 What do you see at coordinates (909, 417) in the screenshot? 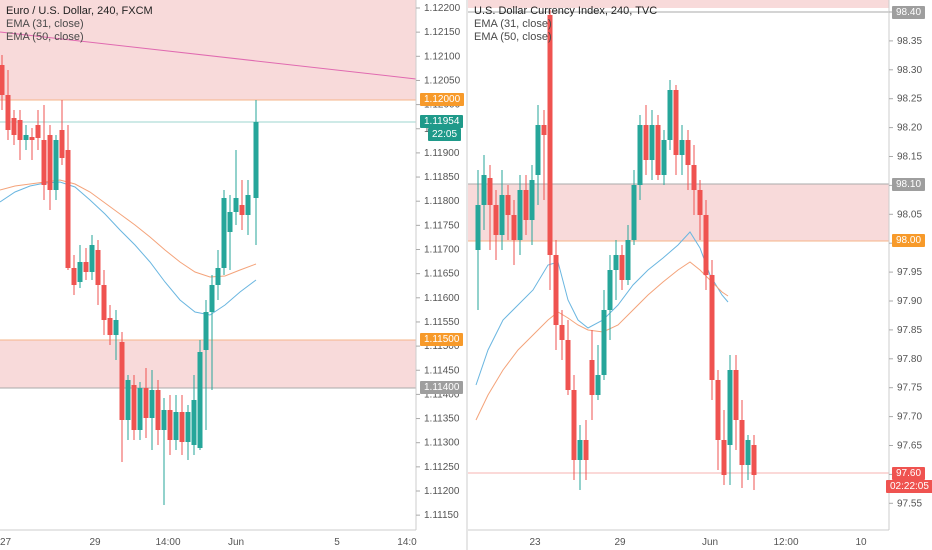
I see `dxy-price-label: 97.70` at bounding box center [909, 417].